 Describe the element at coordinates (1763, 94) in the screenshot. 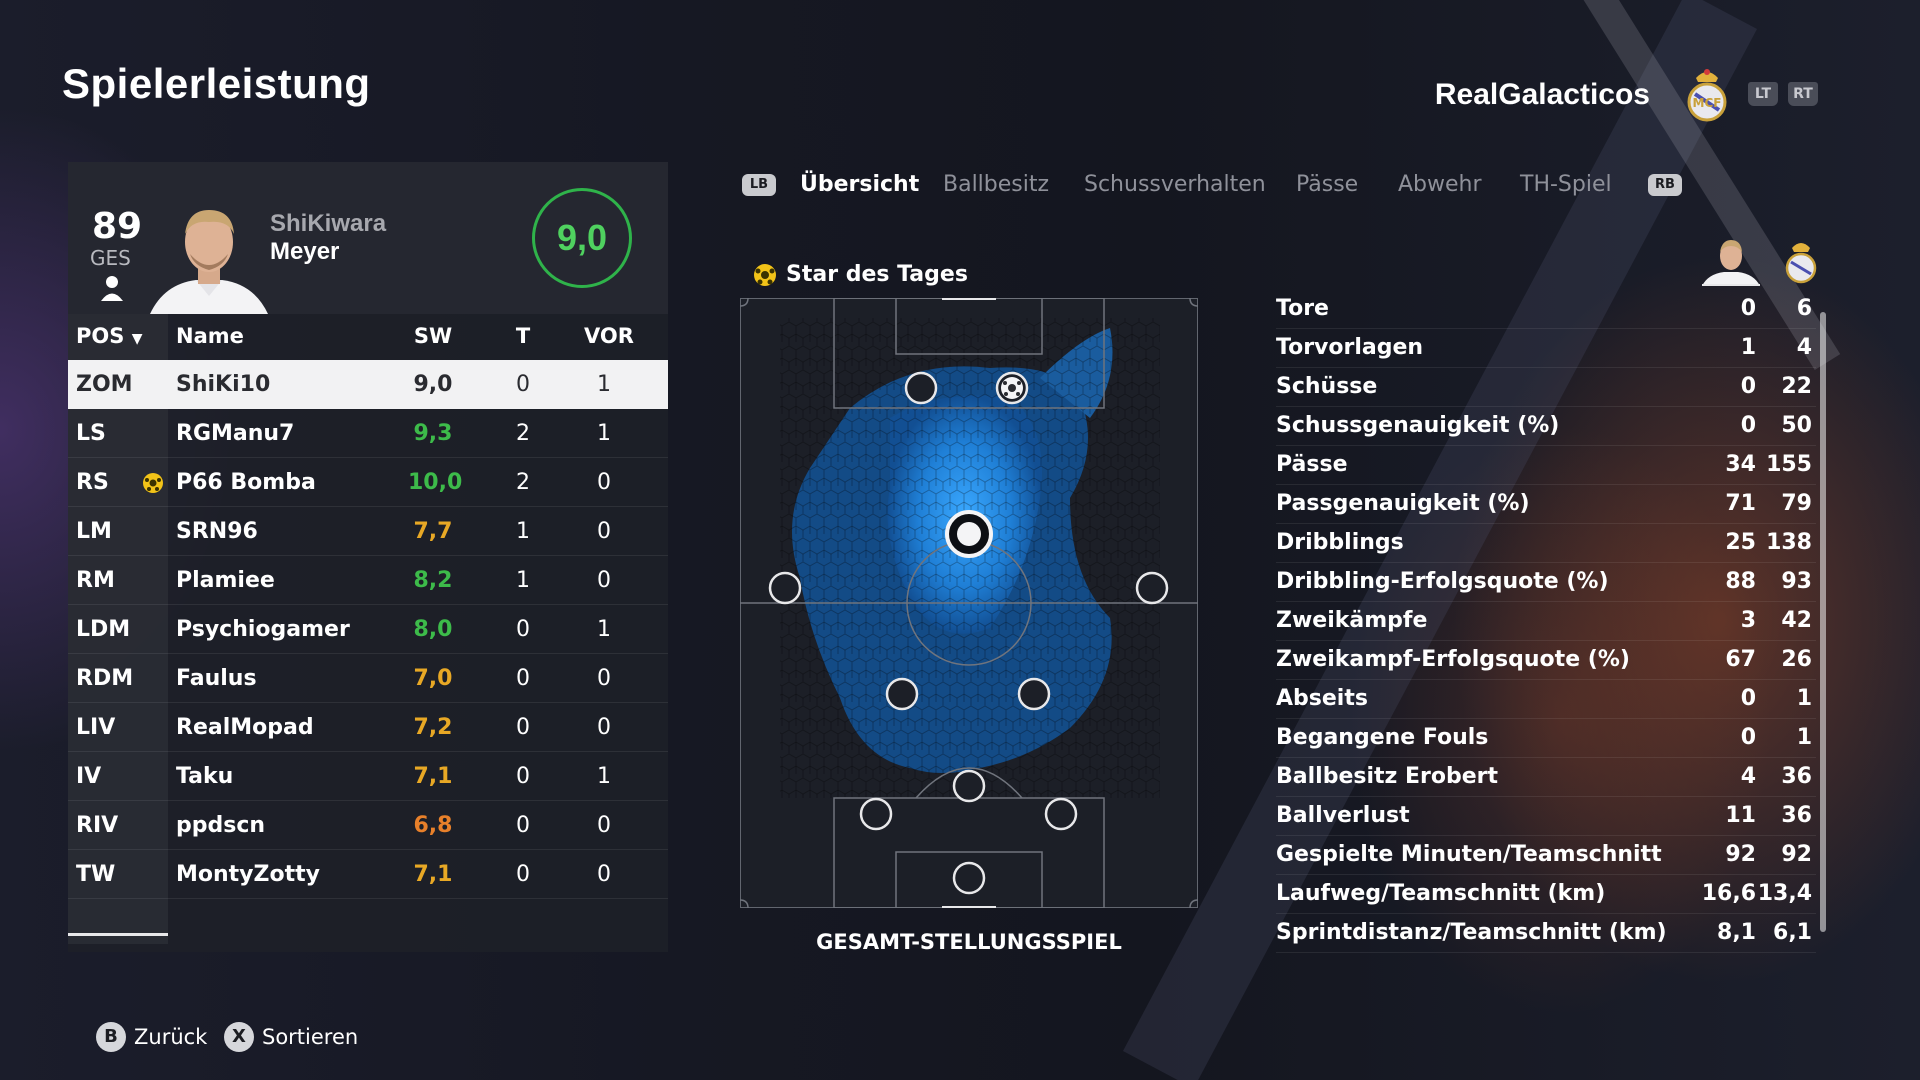

I see `lt-trigger-icon: LT` at that location.